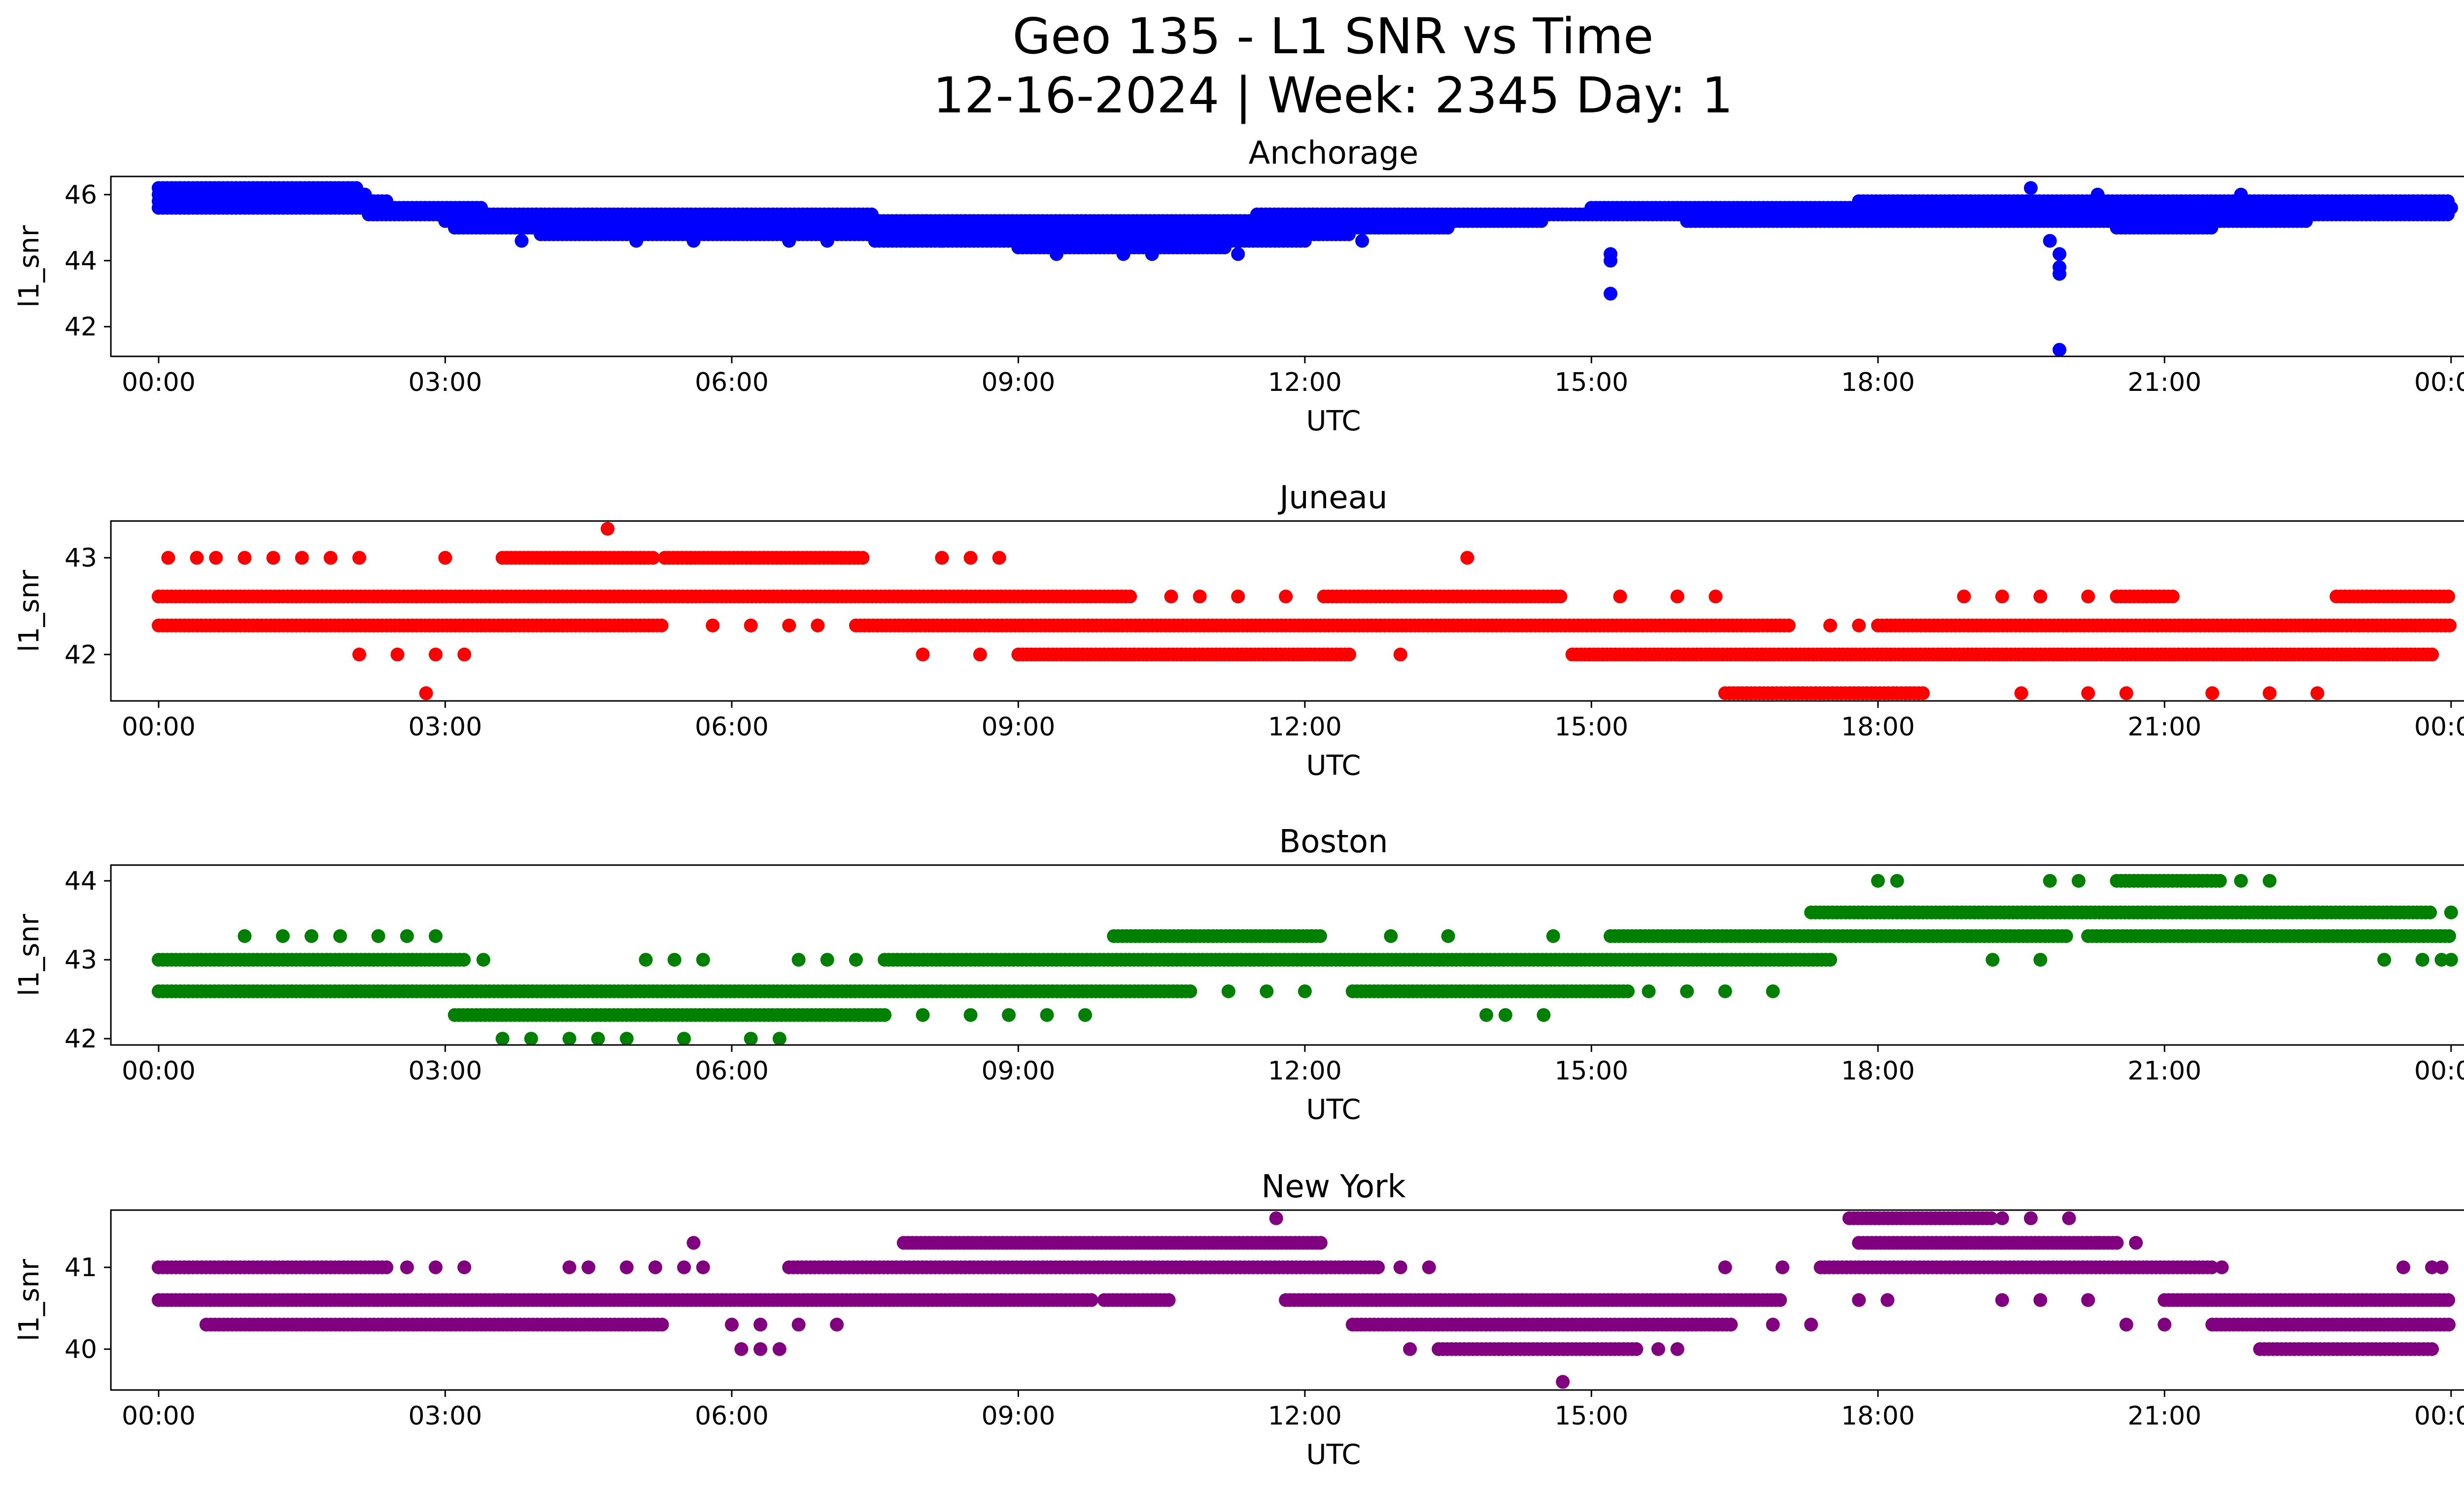  What do you see at coordinates (1333, 1110) in the screenshot?
I see `x-axis-label: UTC` at bounding box center [1333, 1110].